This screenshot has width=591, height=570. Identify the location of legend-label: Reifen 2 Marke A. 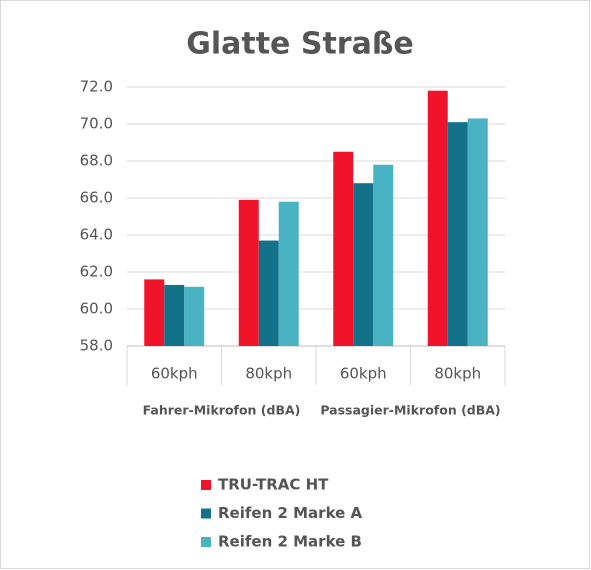
(290, 513).